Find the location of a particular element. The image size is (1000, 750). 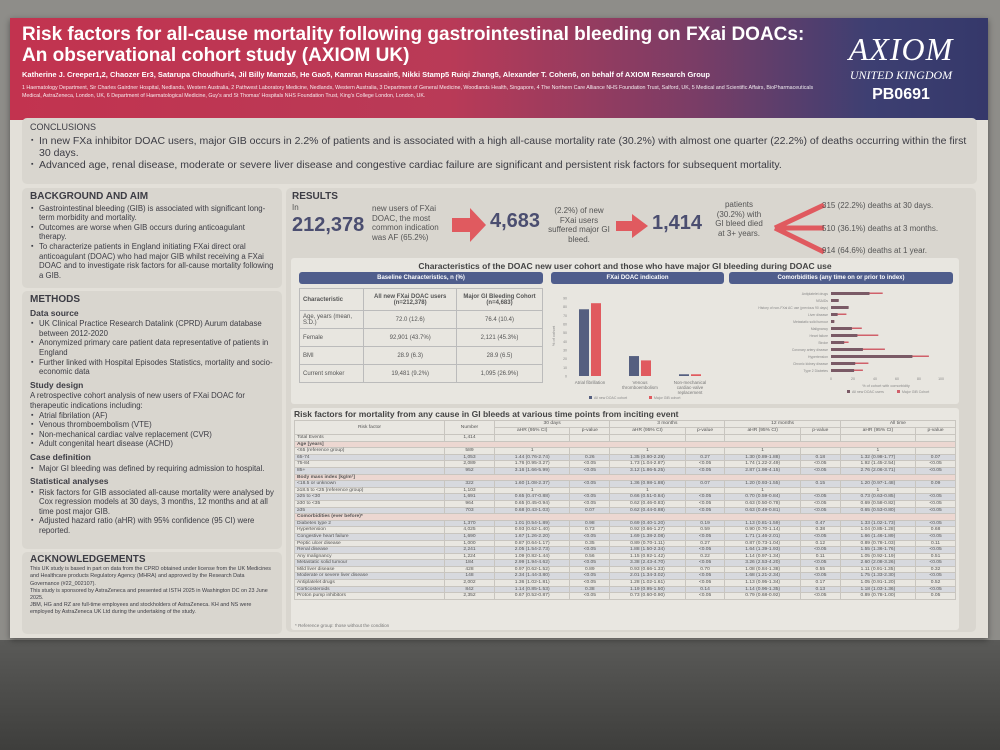

p-value-cell: 0.19 is located at coordinates (705, 523).